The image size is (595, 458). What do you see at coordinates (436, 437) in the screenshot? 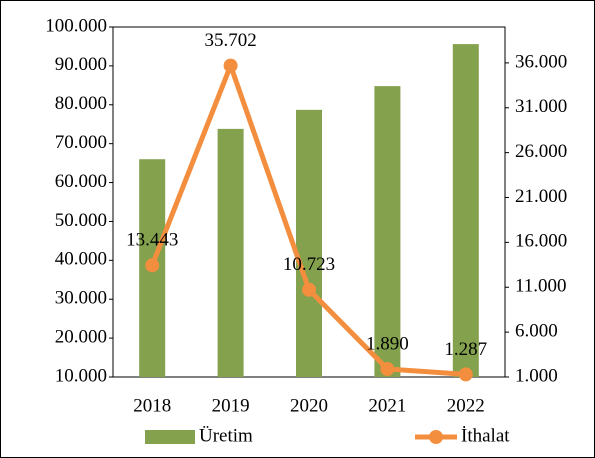
I see `legend-marker` at bounding box center [436, 437].